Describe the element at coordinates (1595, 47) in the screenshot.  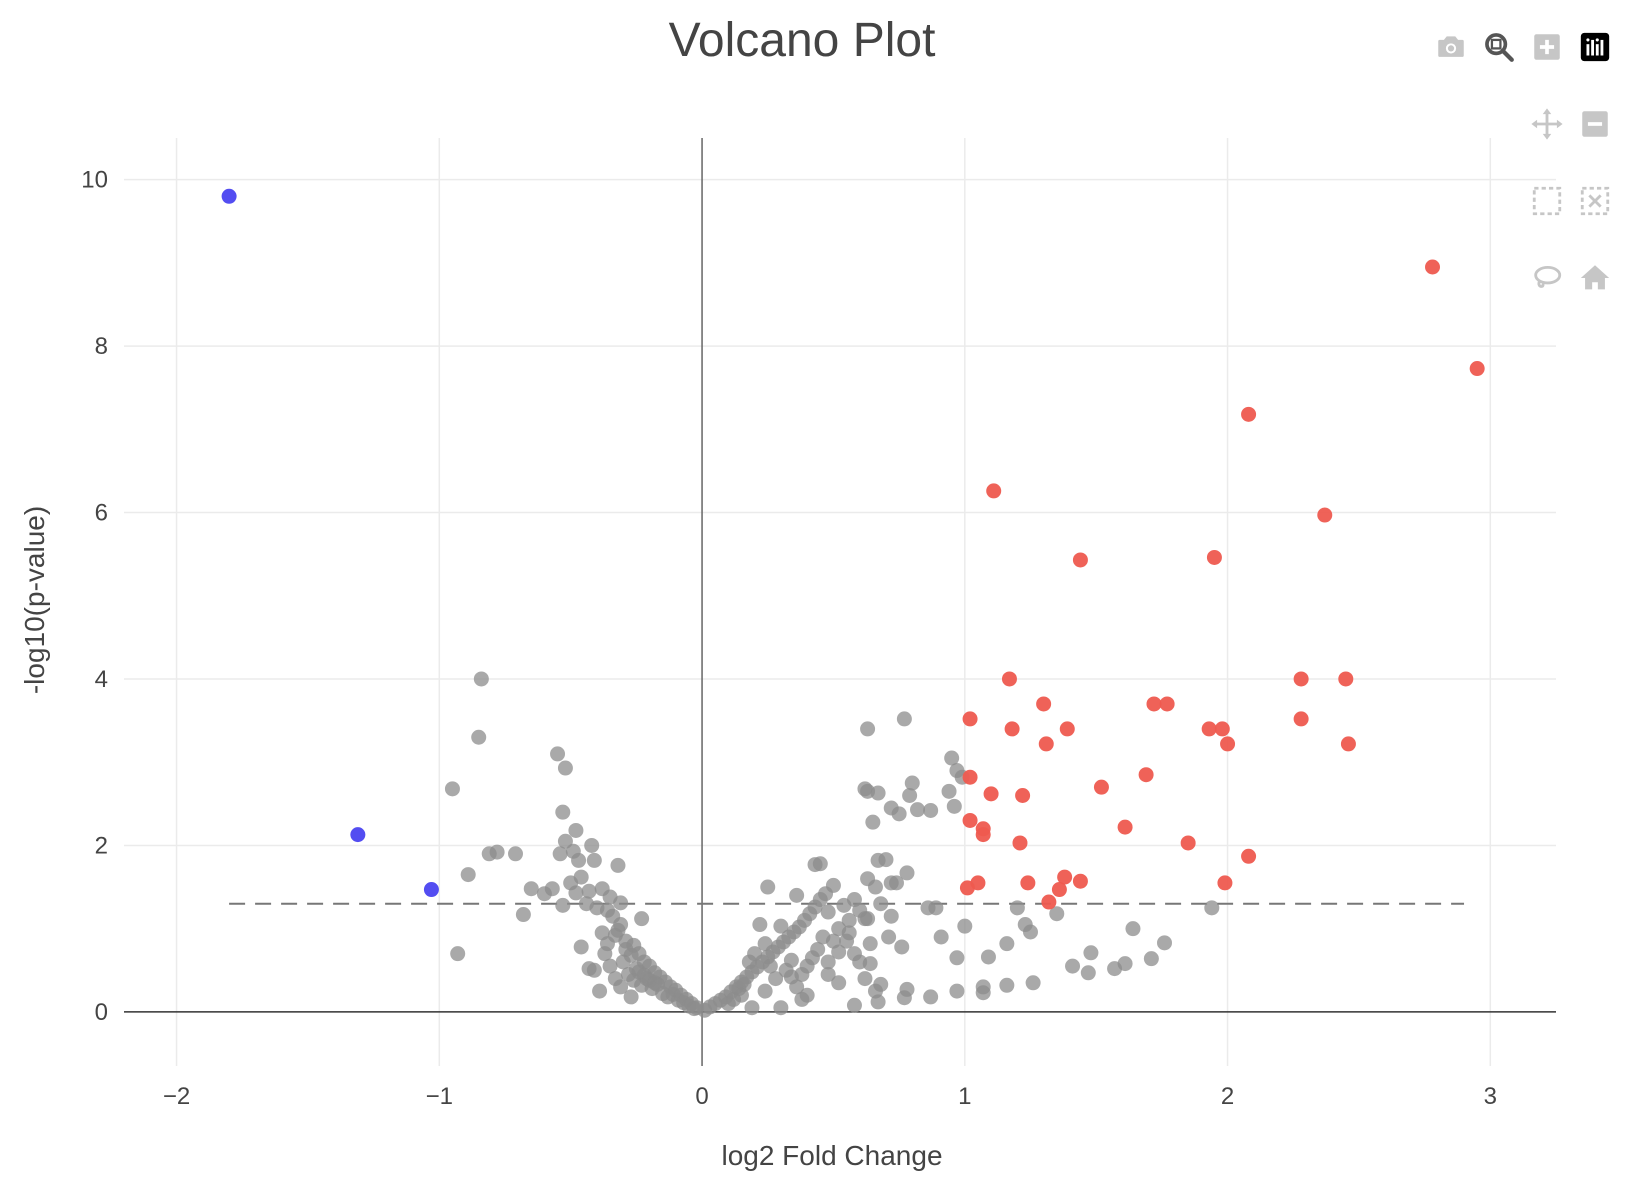
I see `plotly-logo-icon` at that location.